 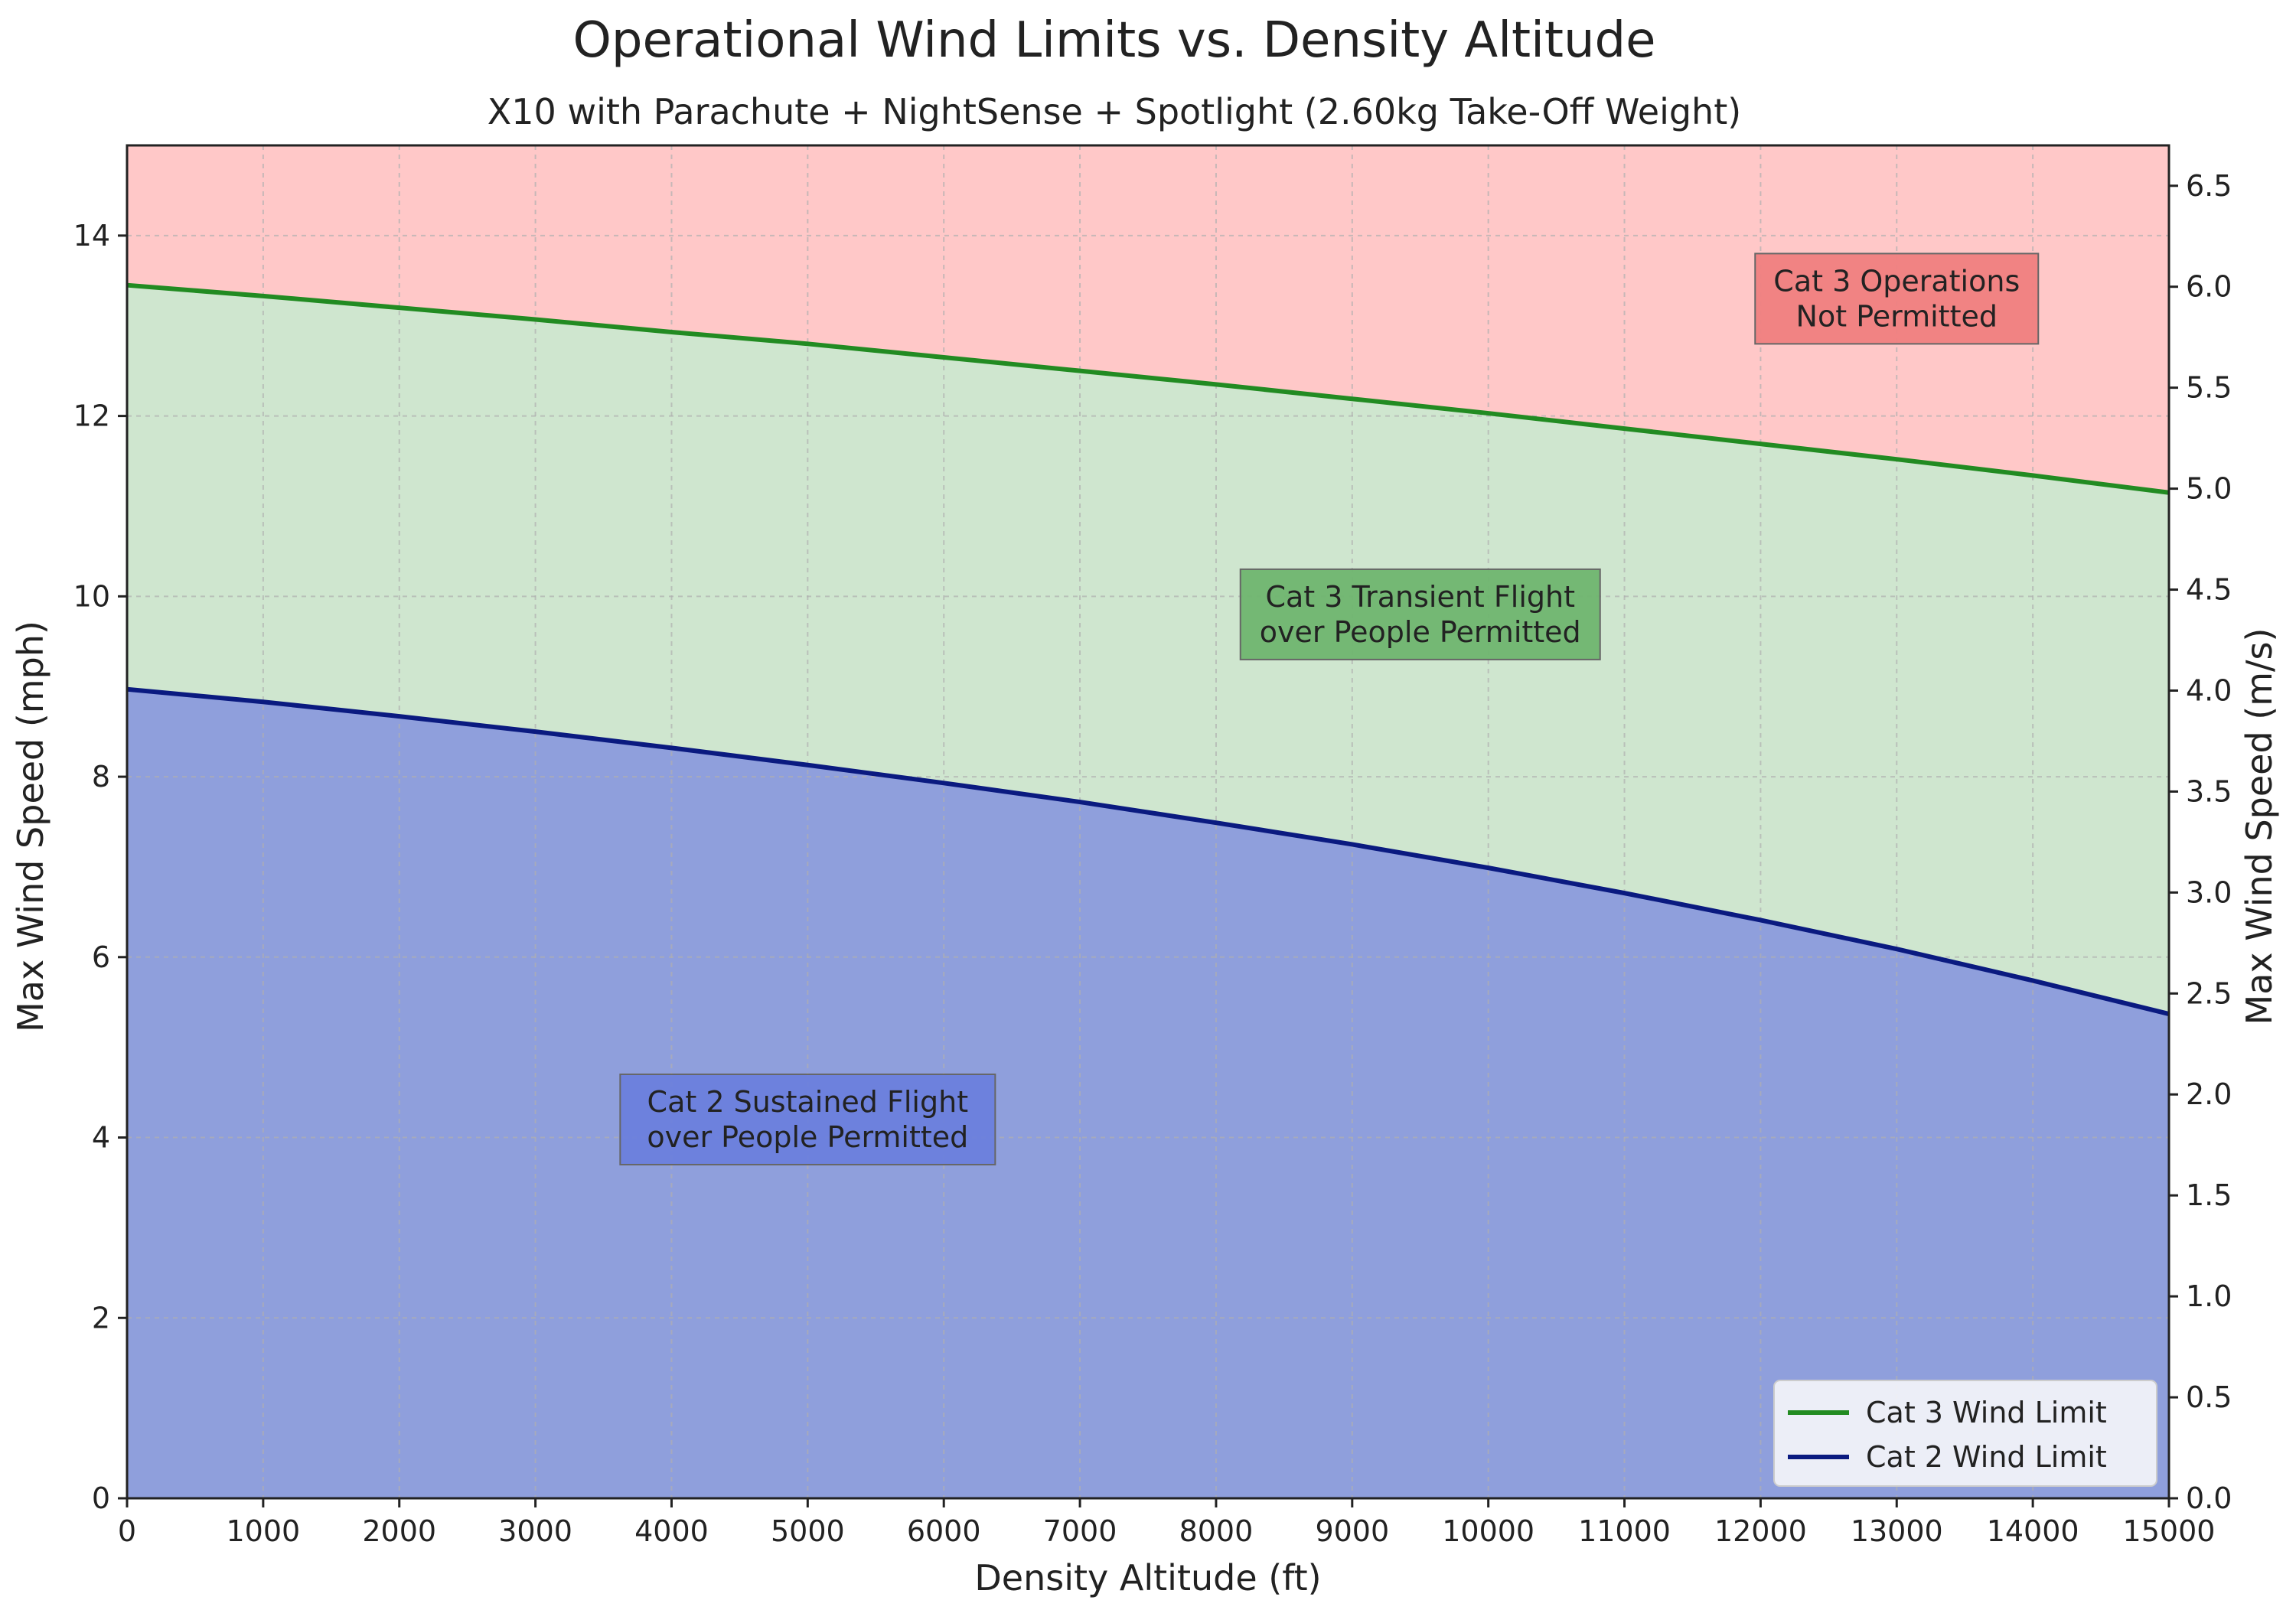 I want to click on series-line-cat3, so click(x=1148, y=388).